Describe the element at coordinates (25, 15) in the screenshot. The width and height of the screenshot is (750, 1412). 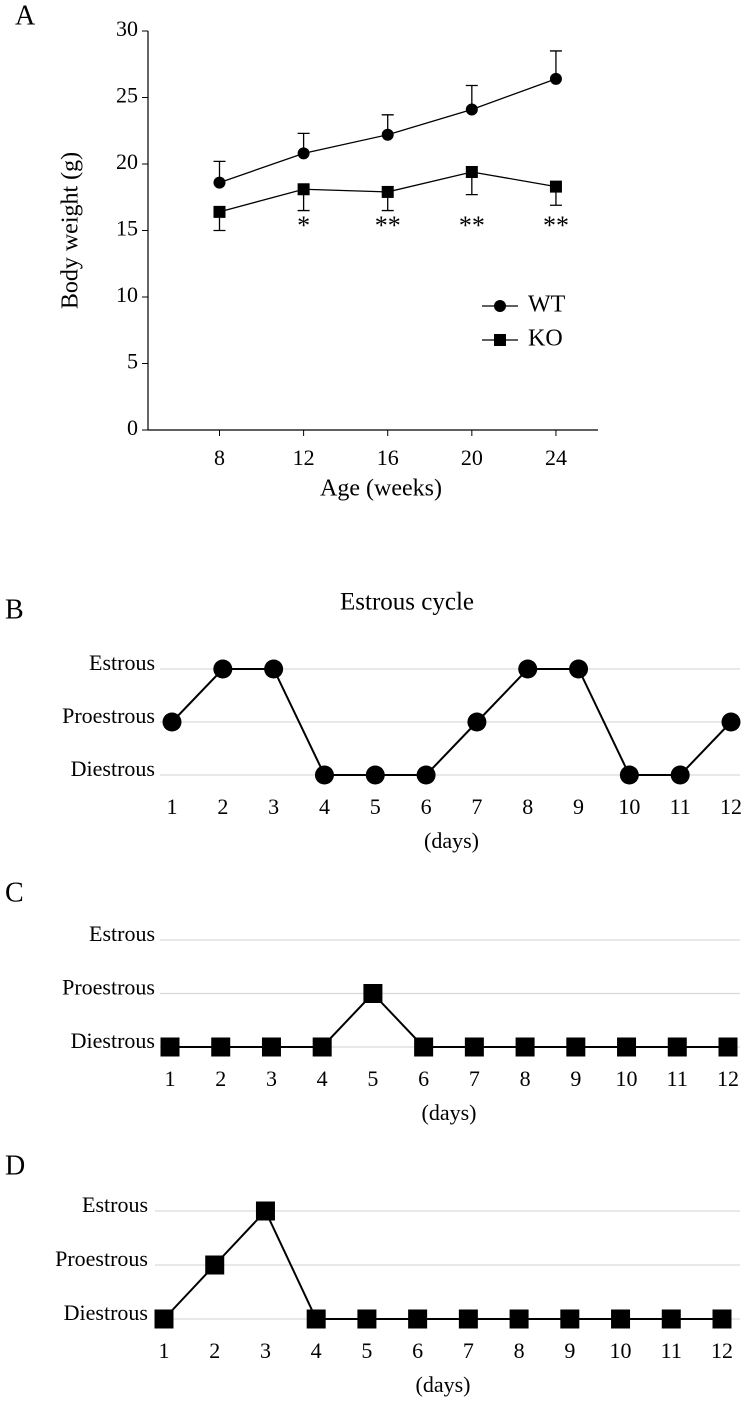
I see `panel-label: A` at that location.